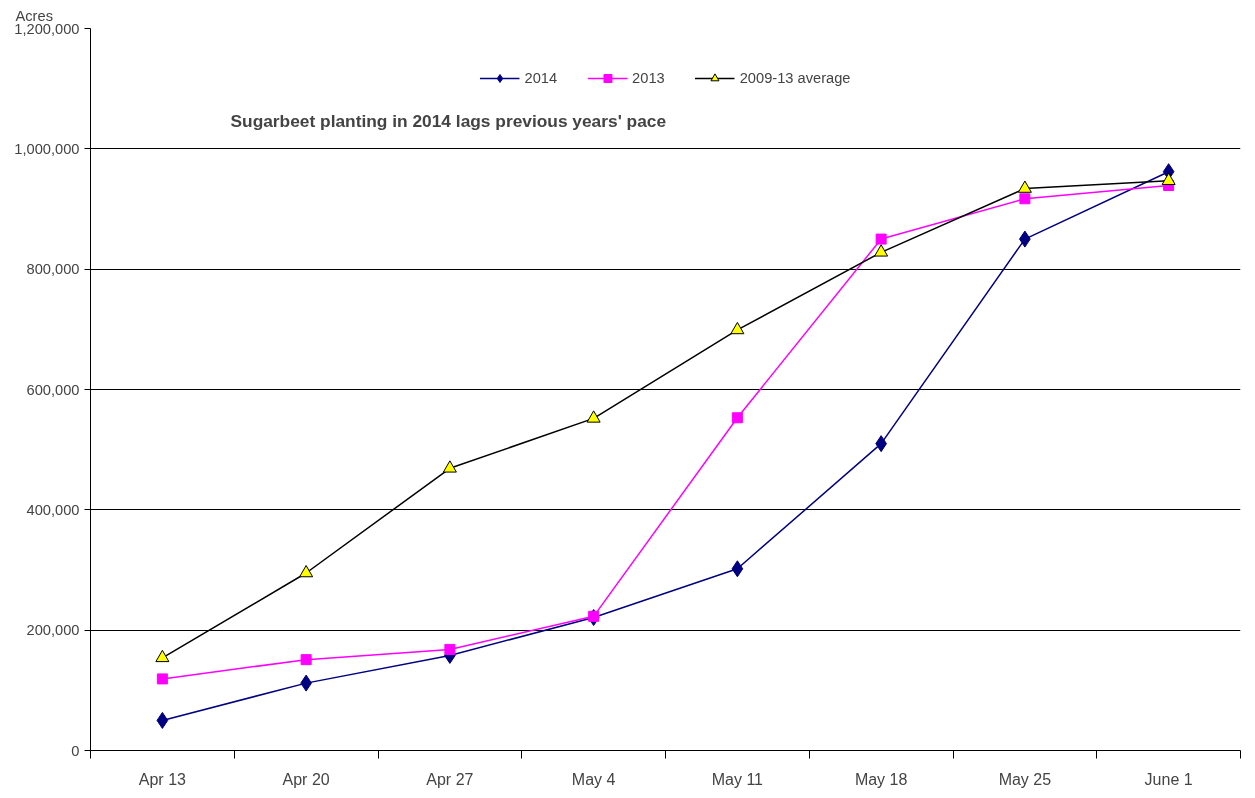 The width and height of the screenshot is (1255, 798). What do you see at coordinates (448, 120) in the screenshot?
I see `text: Sugarbeet planting in 2014 lags previous years' pace` at bounding box center [448, 120].